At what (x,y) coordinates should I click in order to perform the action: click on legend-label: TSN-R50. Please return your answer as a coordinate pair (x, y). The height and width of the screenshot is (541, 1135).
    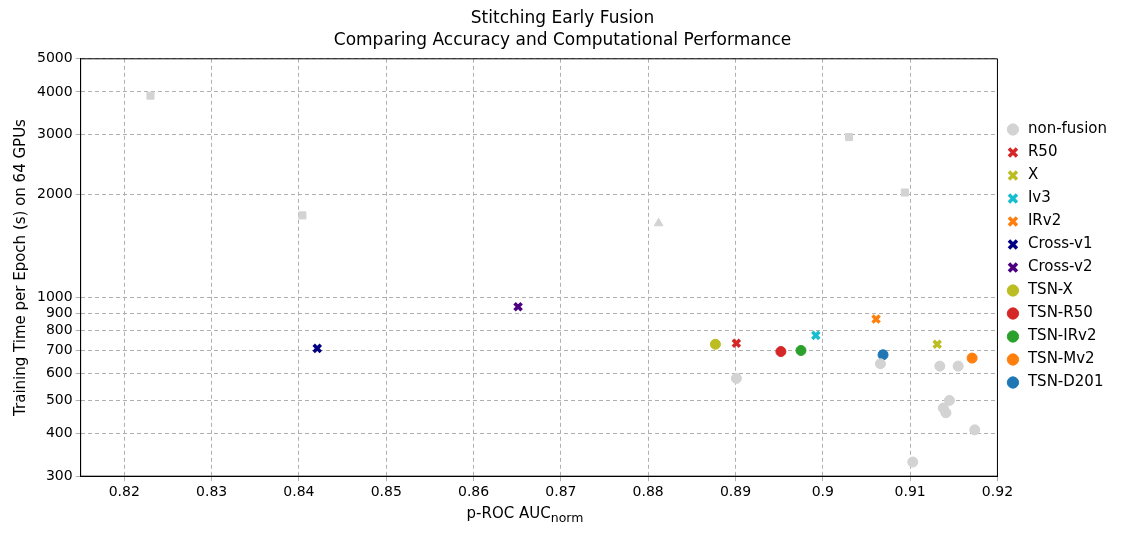
    Looking at the image, I should click on (1059, 312).